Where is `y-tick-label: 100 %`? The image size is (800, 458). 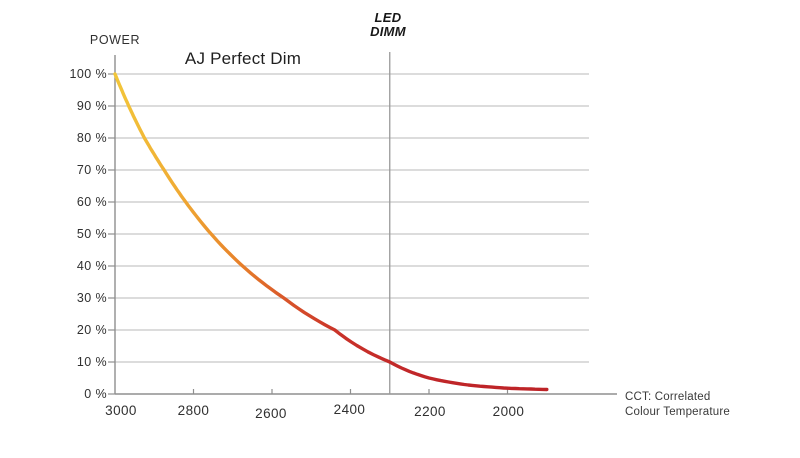 y-tick-label: 100 % is located at coordinates (88, 74).